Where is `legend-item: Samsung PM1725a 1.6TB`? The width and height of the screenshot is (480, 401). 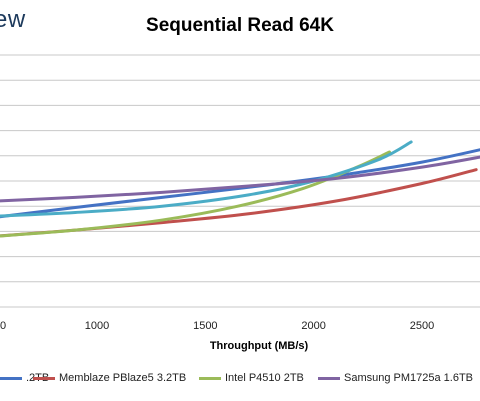 legend-item: Samsung PM1725a 1.6TB is located at coordinates (395, 378).